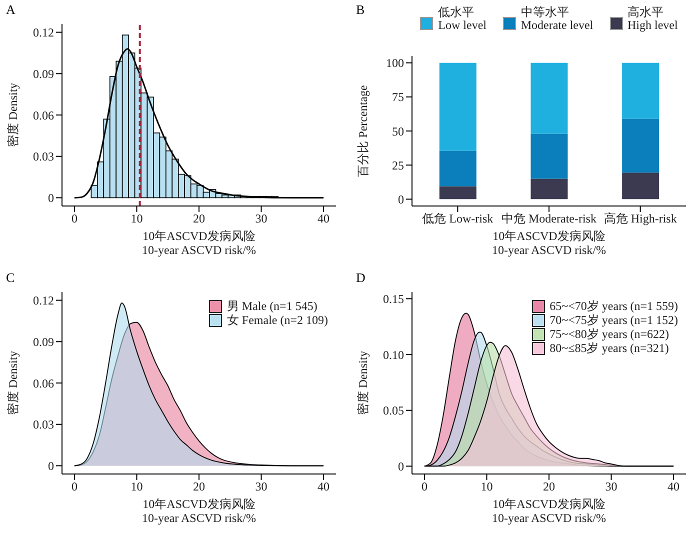 This screenshot has height=537, width=700. Describe the element at coordinates (609, 334) in the screenshot. I see `legend-label: 75~<80岁 years (n=622)` at that location.